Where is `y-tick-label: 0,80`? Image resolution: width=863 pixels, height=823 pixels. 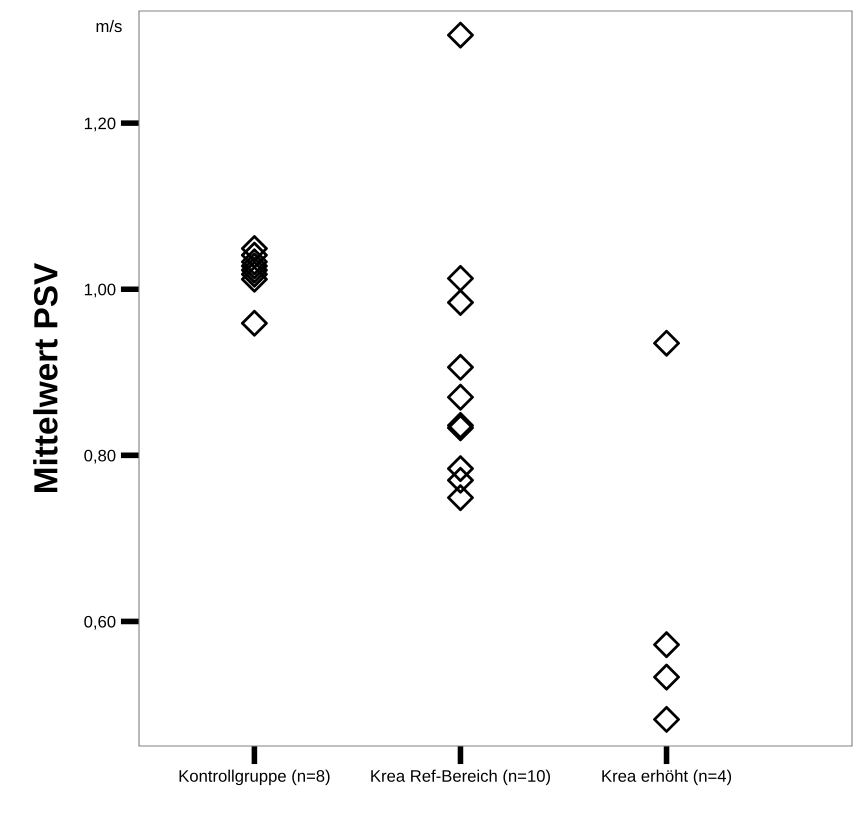
y-tick-label: 0,80 is located at coordinates (100, 457).